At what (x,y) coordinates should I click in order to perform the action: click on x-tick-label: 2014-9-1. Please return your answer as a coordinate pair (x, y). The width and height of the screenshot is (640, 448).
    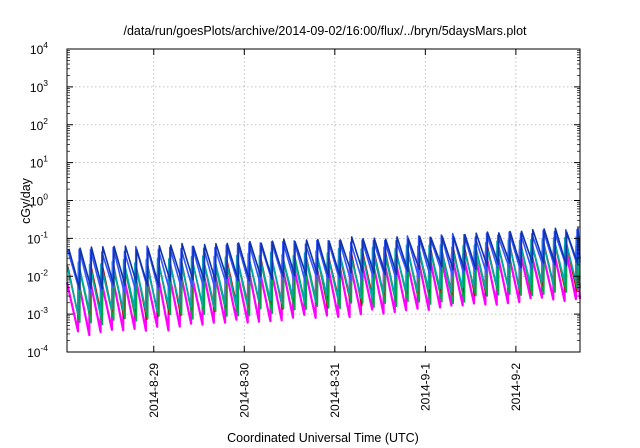
    Looking at the image, I should click on (425, 387).